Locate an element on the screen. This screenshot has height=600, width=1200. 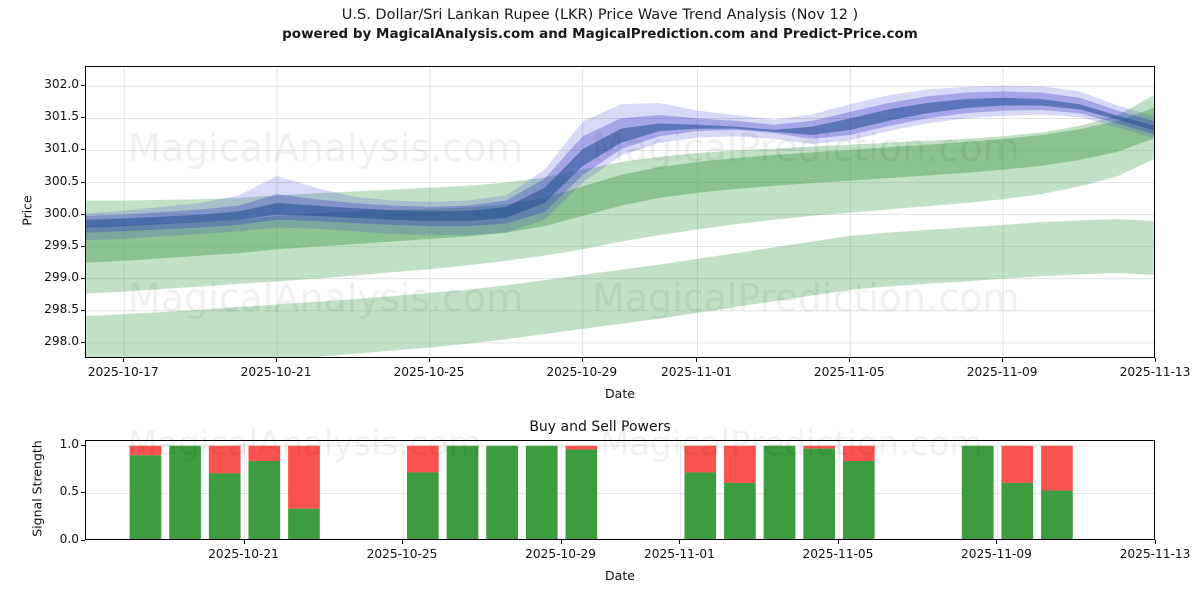
buy-sell-svg is located at coordinates (620, 490).